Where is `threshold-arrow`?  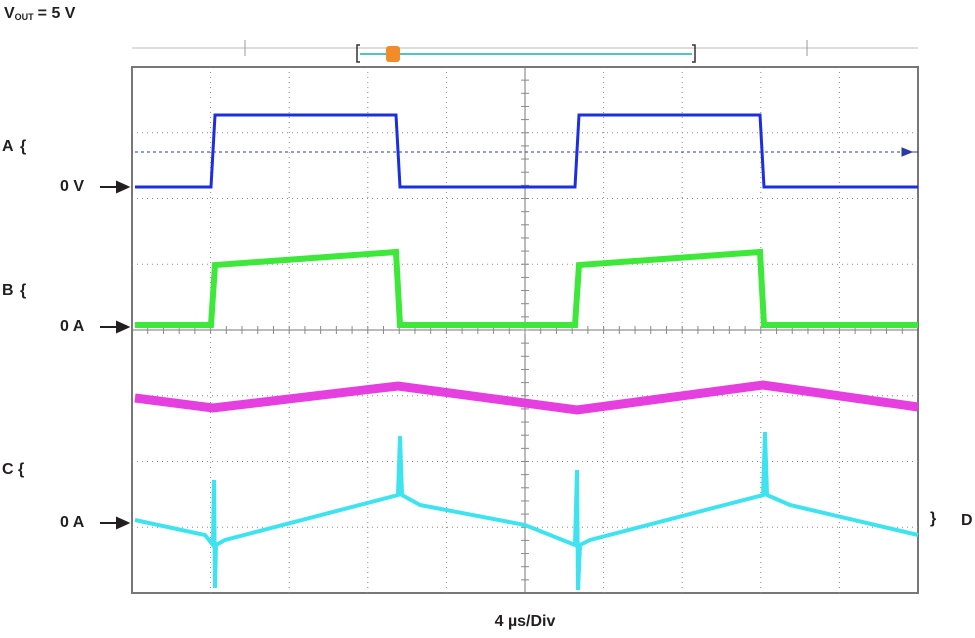
threshold-arrow is located at coordinates (909, 152).